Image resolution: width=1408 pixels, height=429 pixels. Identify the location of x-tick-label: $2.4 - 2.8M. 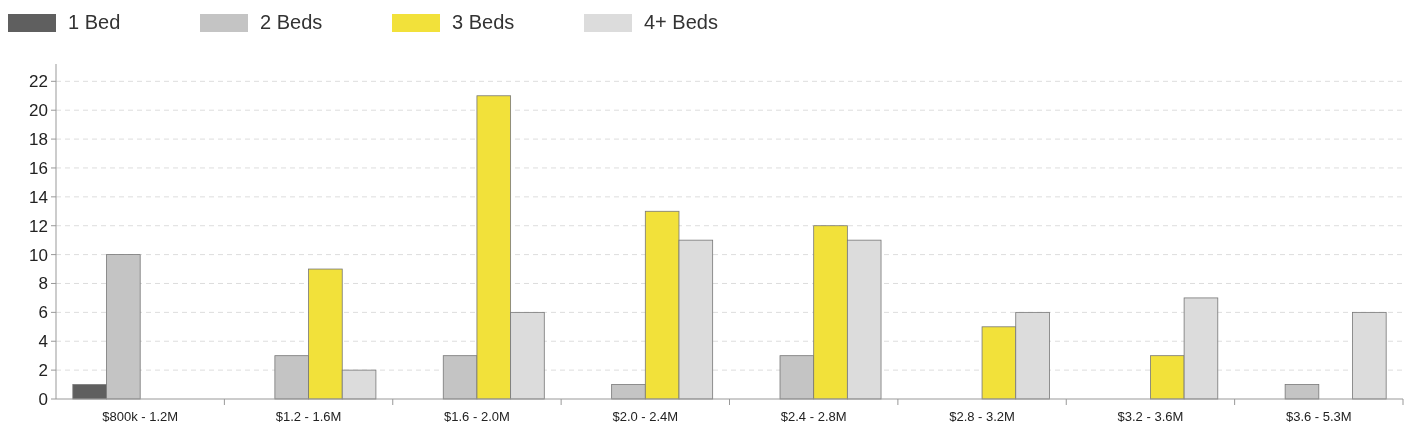
(813, 416).